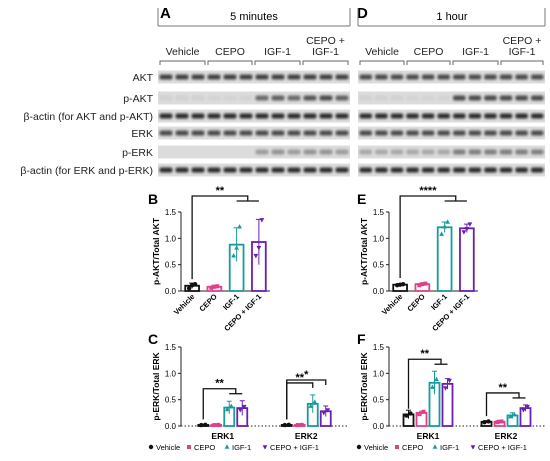 The height and width of the screenshot is (461, 550). I want to click on blot-row-label: AKT, so click(143, 78).